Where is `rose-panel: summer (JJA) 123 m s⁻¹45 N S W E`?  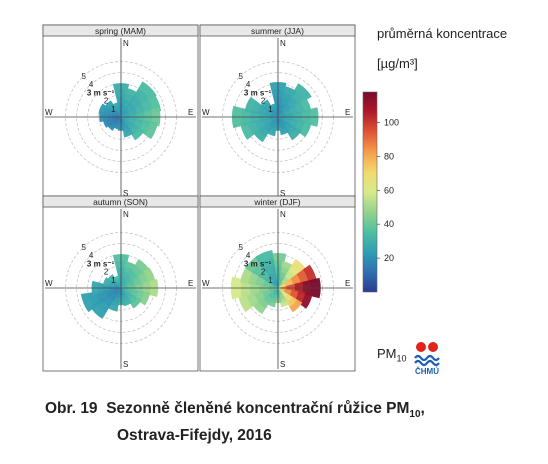 rose-panel: summer (JJA) 123 m s⁻¹45 N S W E is located at coordinates (277, 112).